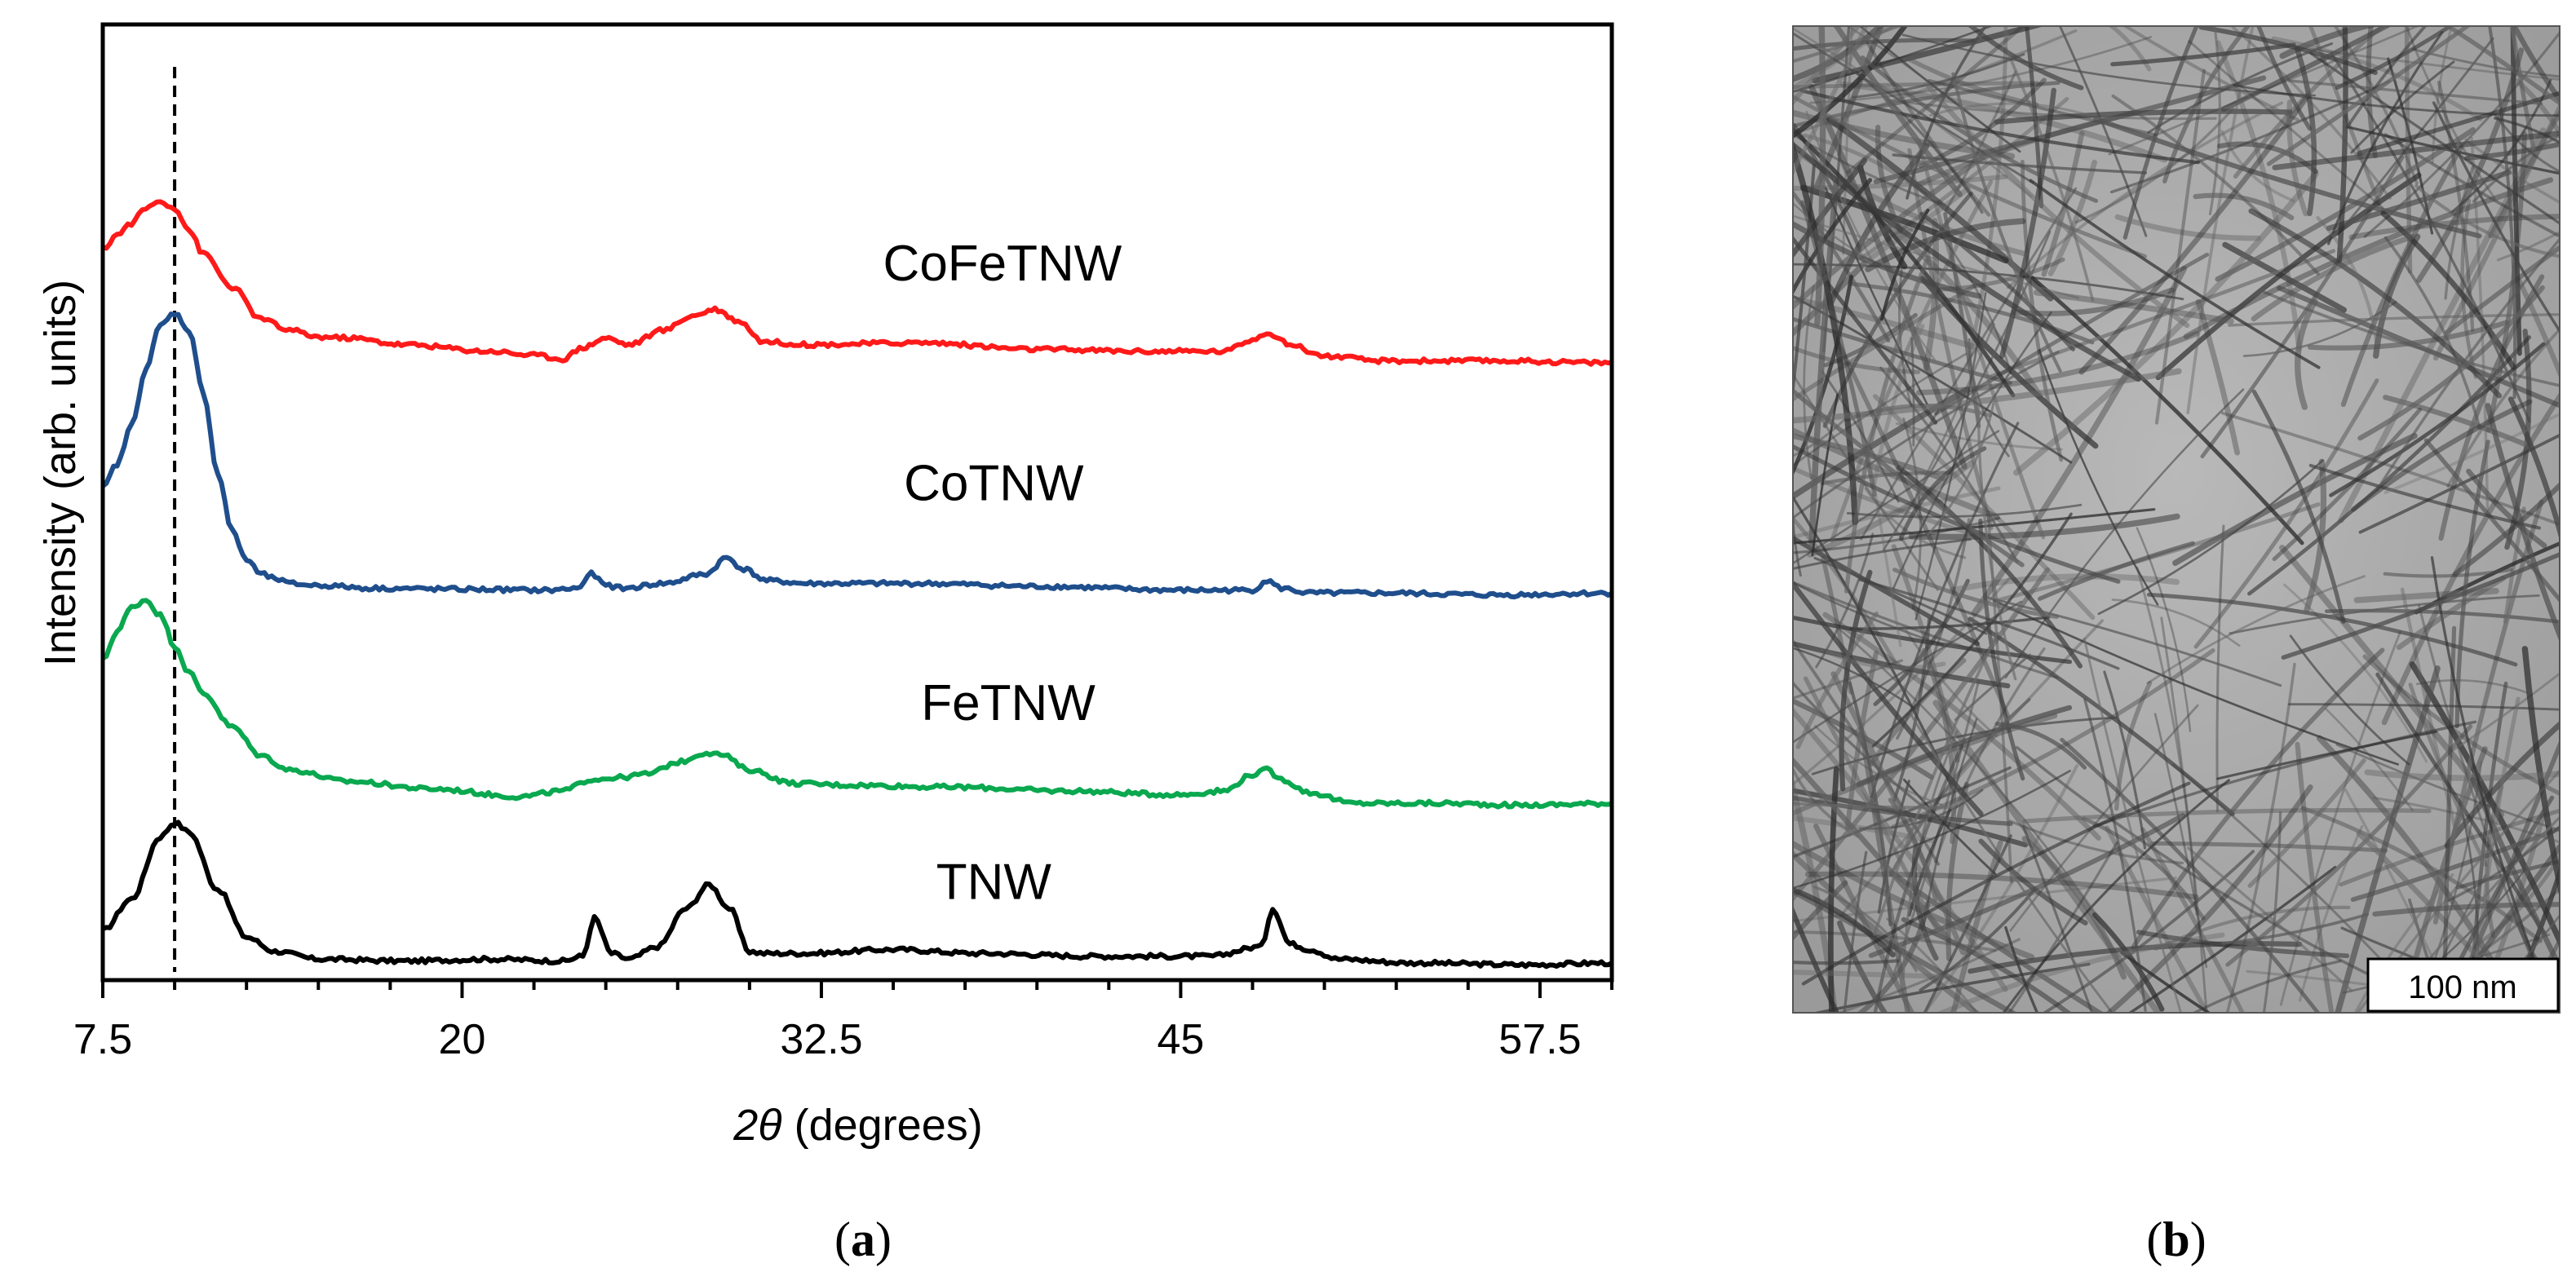  What do you see at coordinates (2463, 985) in the screenshot?
I see `scale-bar: 100 nm` at bounding box center [2463, 985].